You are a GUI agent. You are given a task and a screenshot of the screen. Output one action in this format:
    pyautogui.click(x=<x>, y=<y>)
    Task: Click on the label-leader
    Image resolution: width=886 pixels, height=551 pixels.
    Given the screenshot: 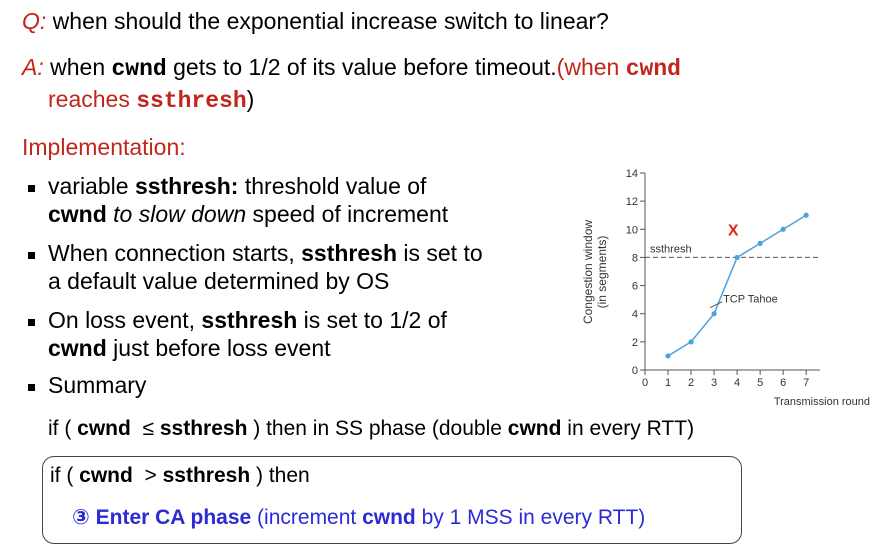 What is the action you would take?
    pyautogui.click(x=716, y=305)
    